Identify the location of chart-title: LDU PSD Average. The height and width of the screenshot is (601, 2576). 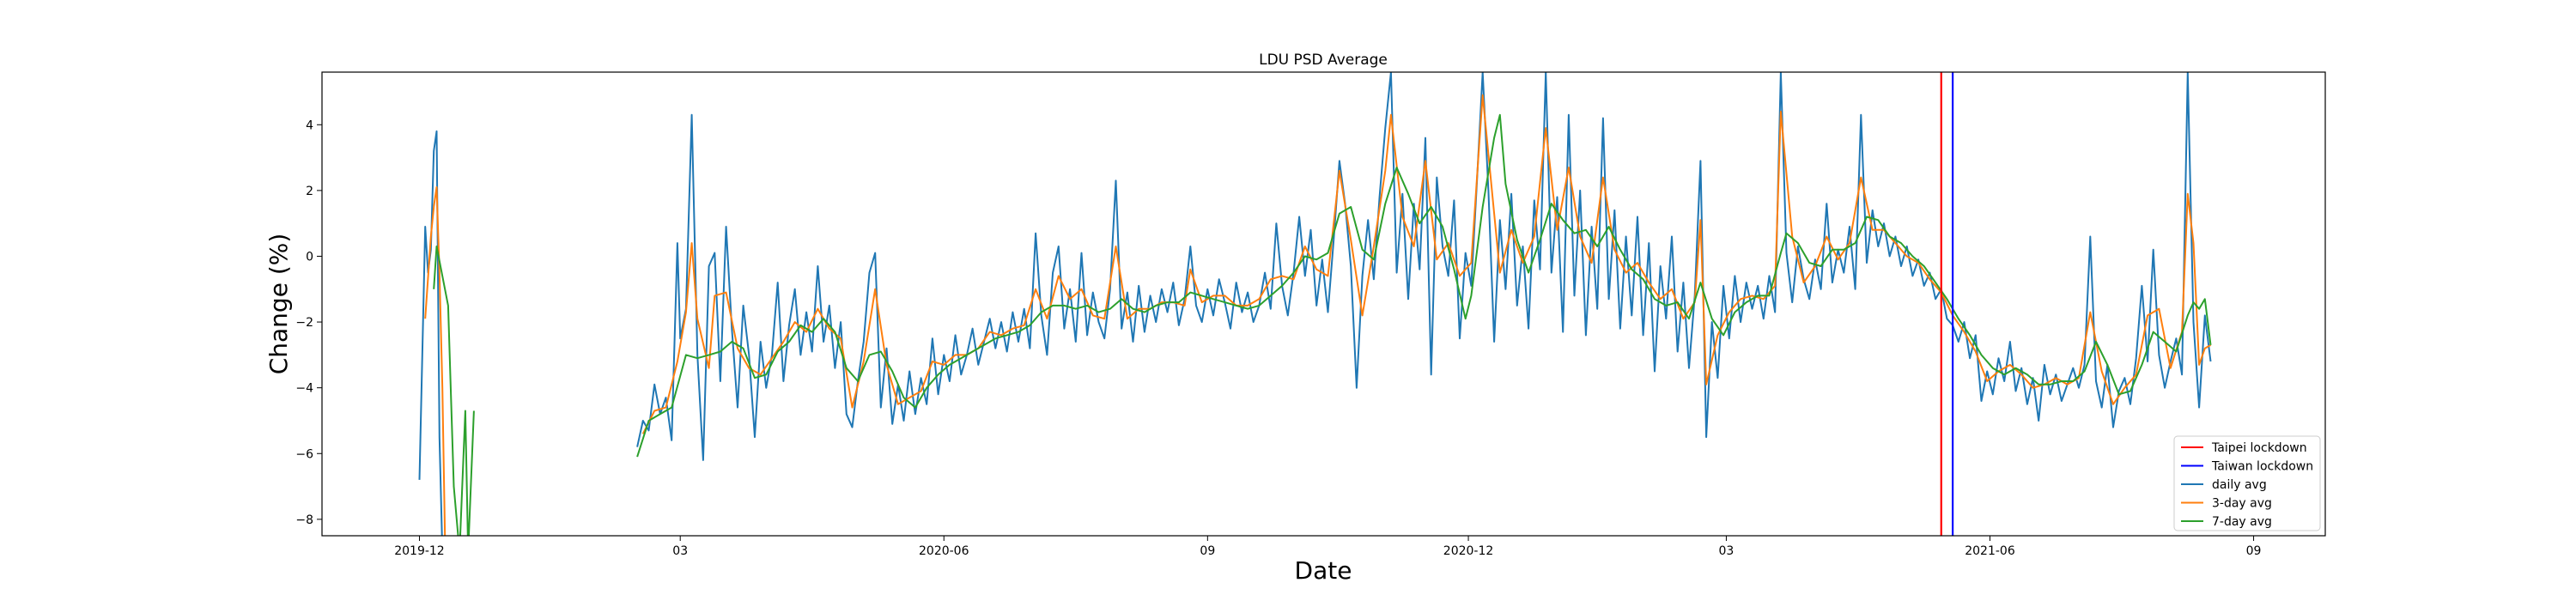
(1323, 61).